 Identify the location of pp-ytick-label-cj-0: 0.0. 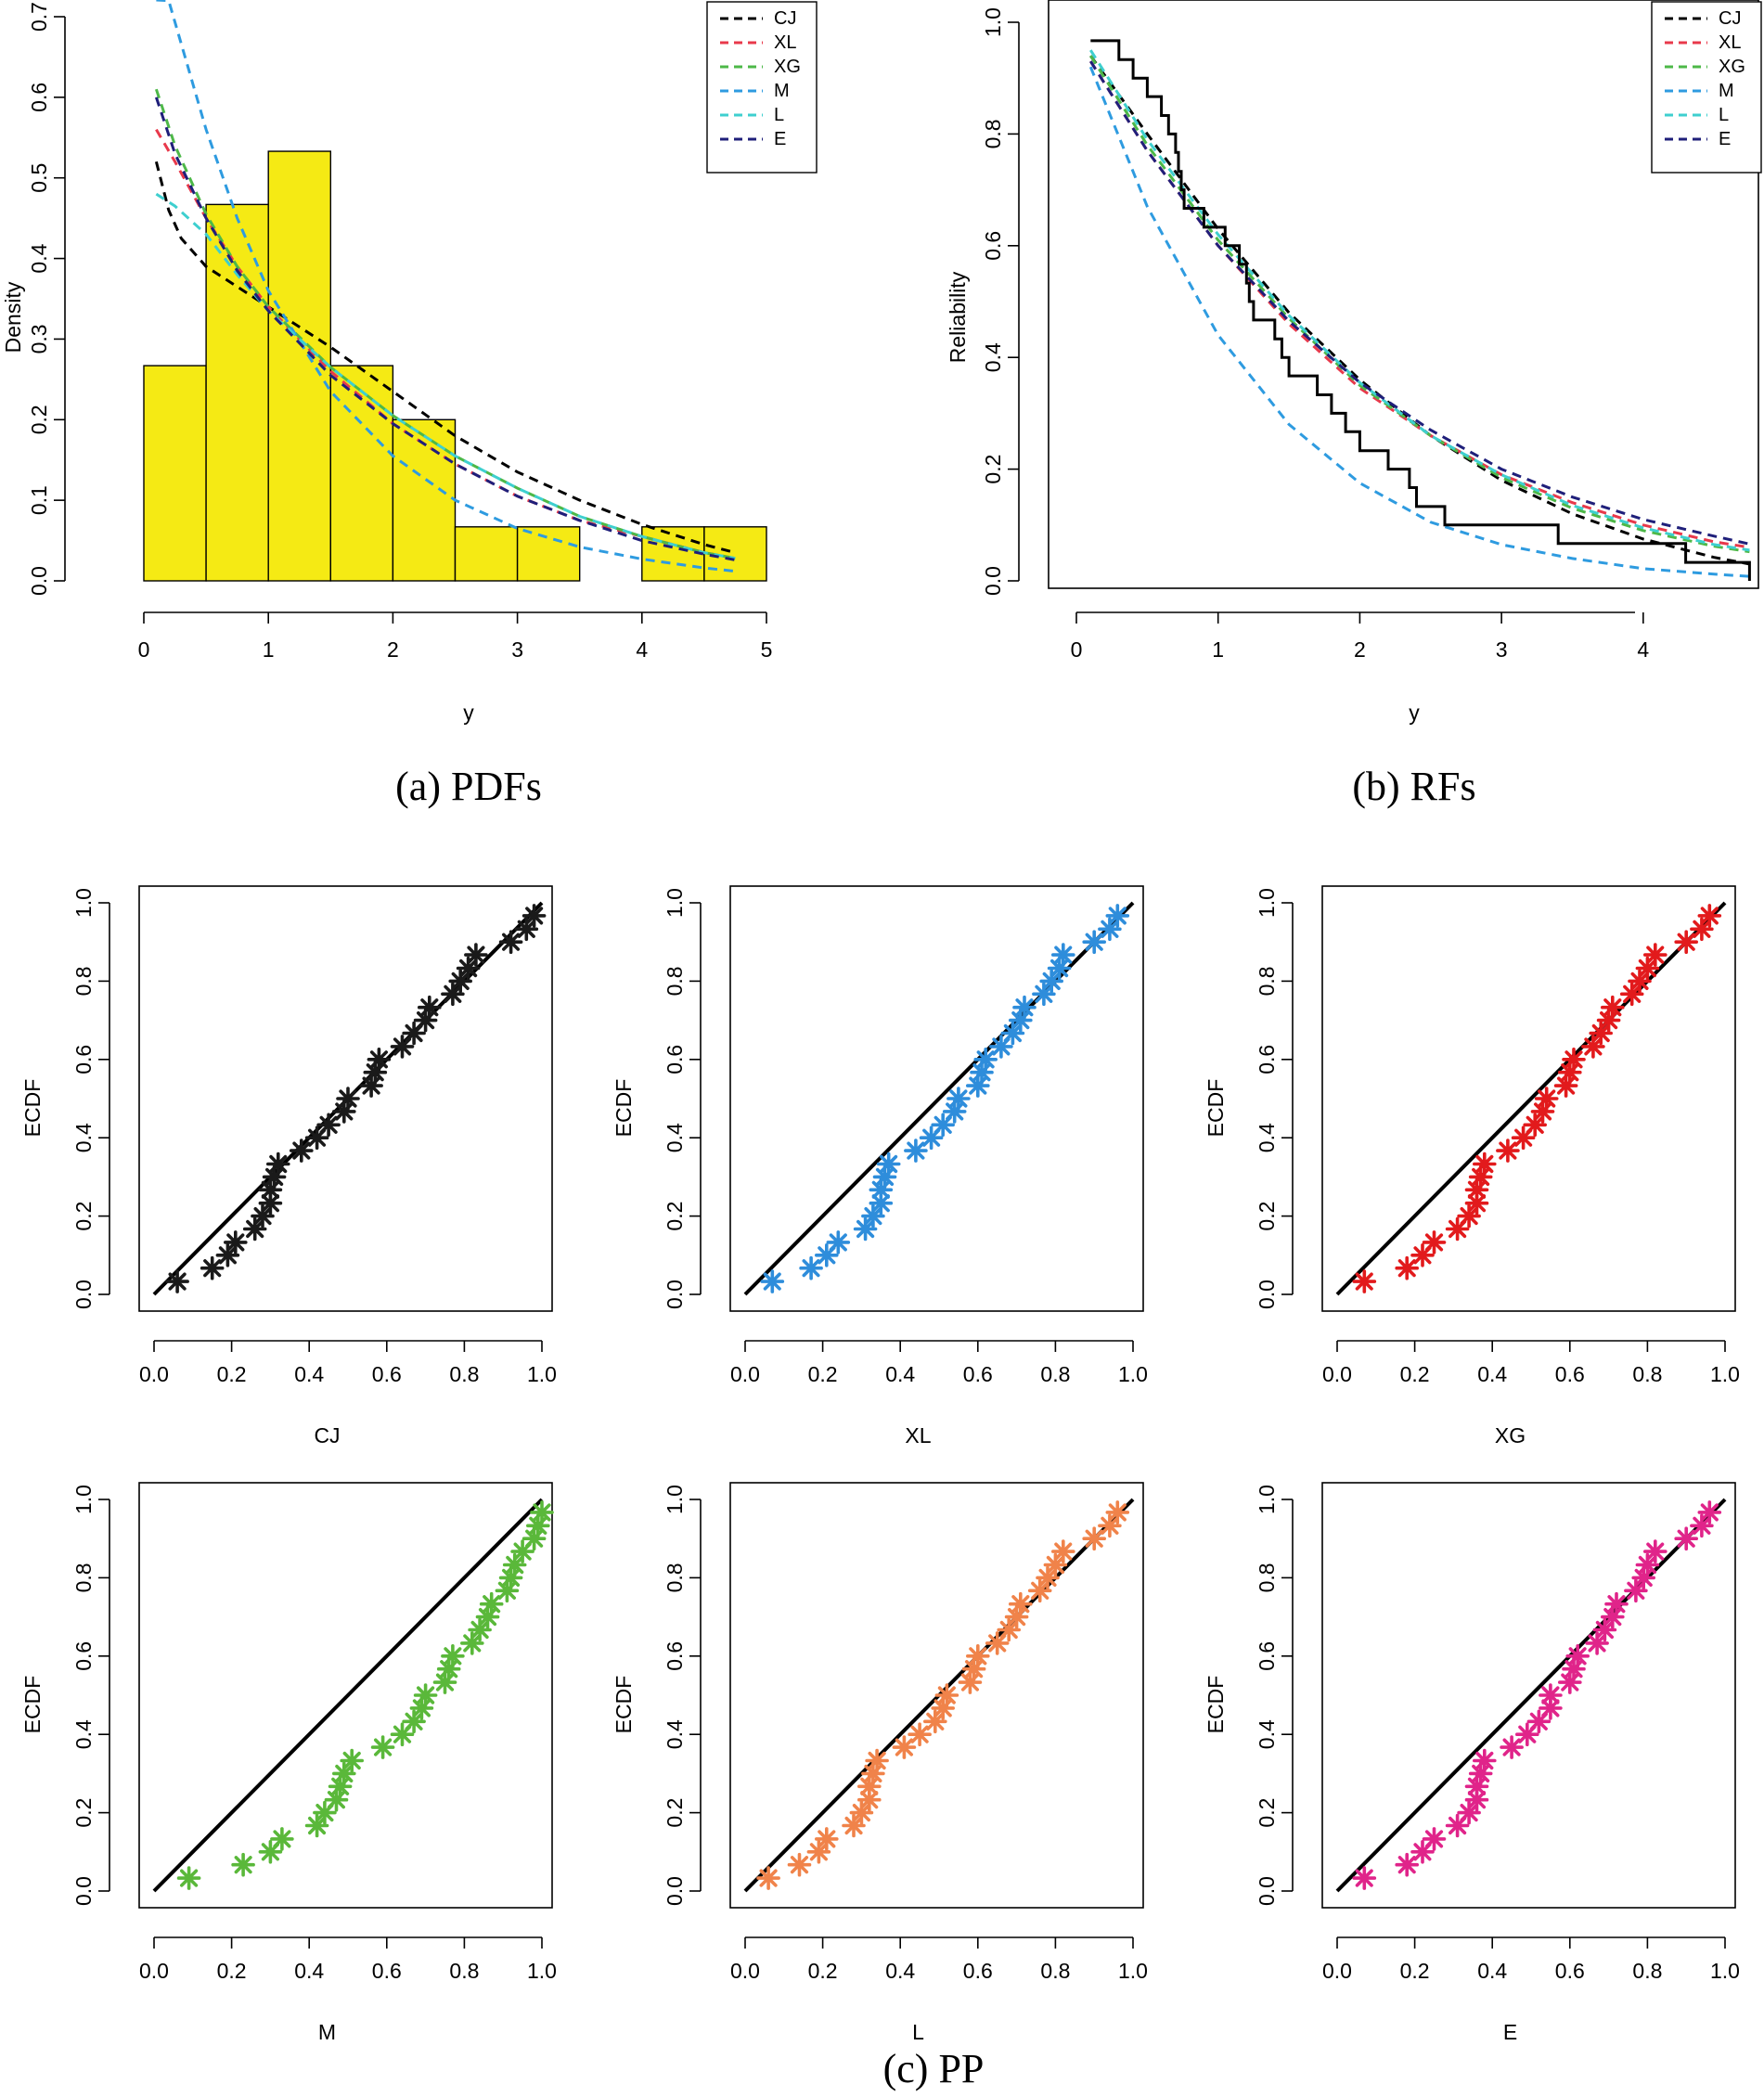
(83, 1294).